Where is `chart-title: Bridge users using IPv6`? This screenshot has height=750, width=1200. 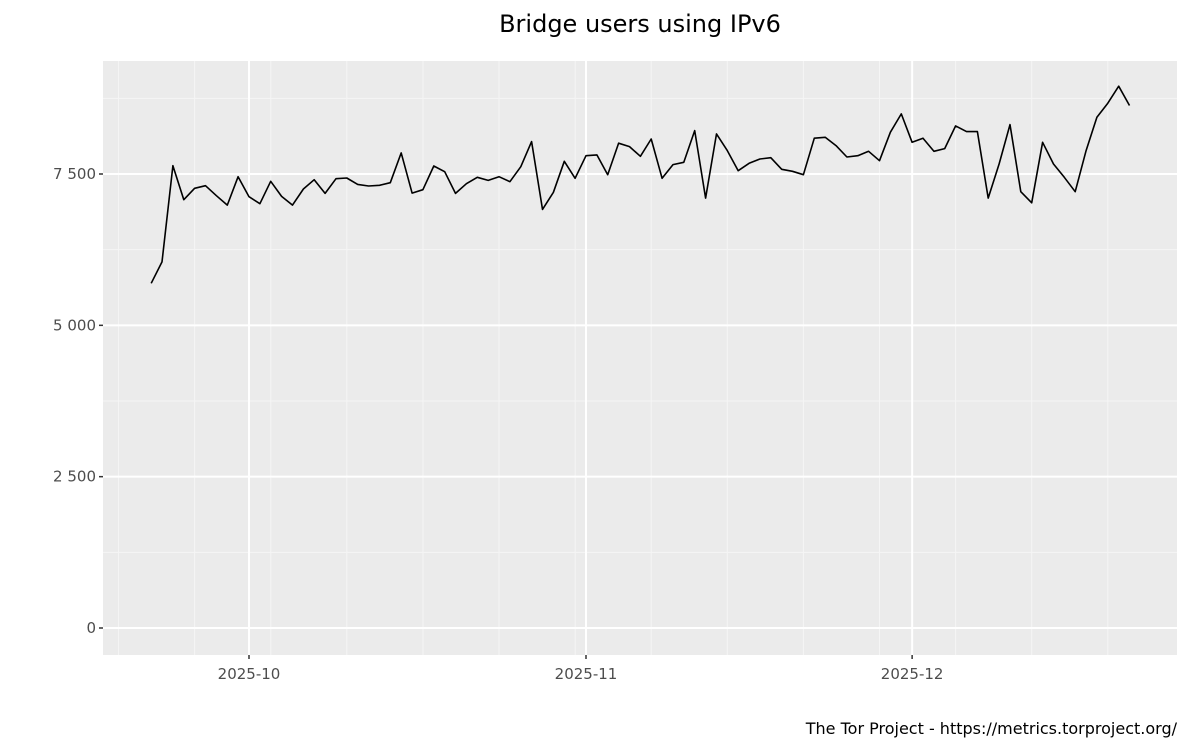
chart-title: Bridge users using IPv6 is located at coordinates (640, 24).